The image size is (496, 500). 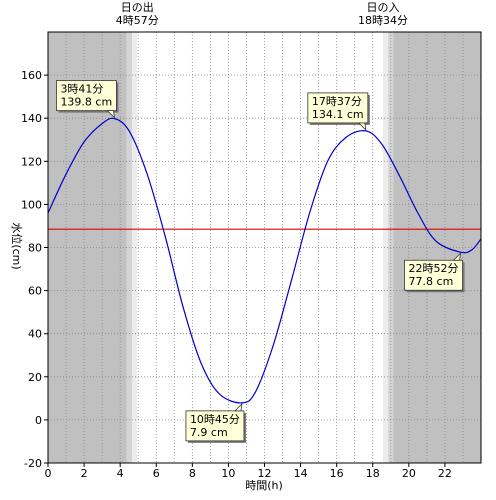 What do you see at coordinates (31, 118) in the screenshot?
I see `y-tick-label: 140` at bounding box center [31, 118].